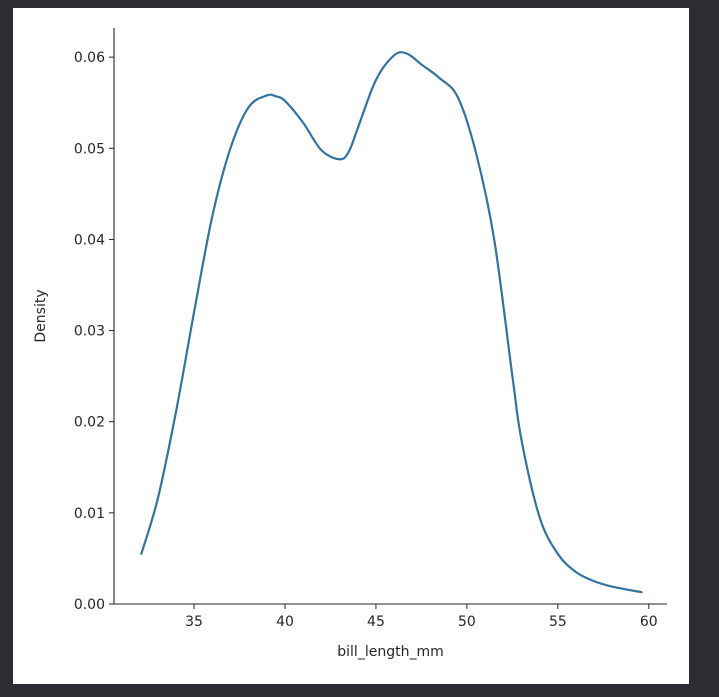 This screenshot has width=719, height=697. Describe the element at coordinates (376, 622) in the screenshot. I see `x-tick-label: 45` at that location.